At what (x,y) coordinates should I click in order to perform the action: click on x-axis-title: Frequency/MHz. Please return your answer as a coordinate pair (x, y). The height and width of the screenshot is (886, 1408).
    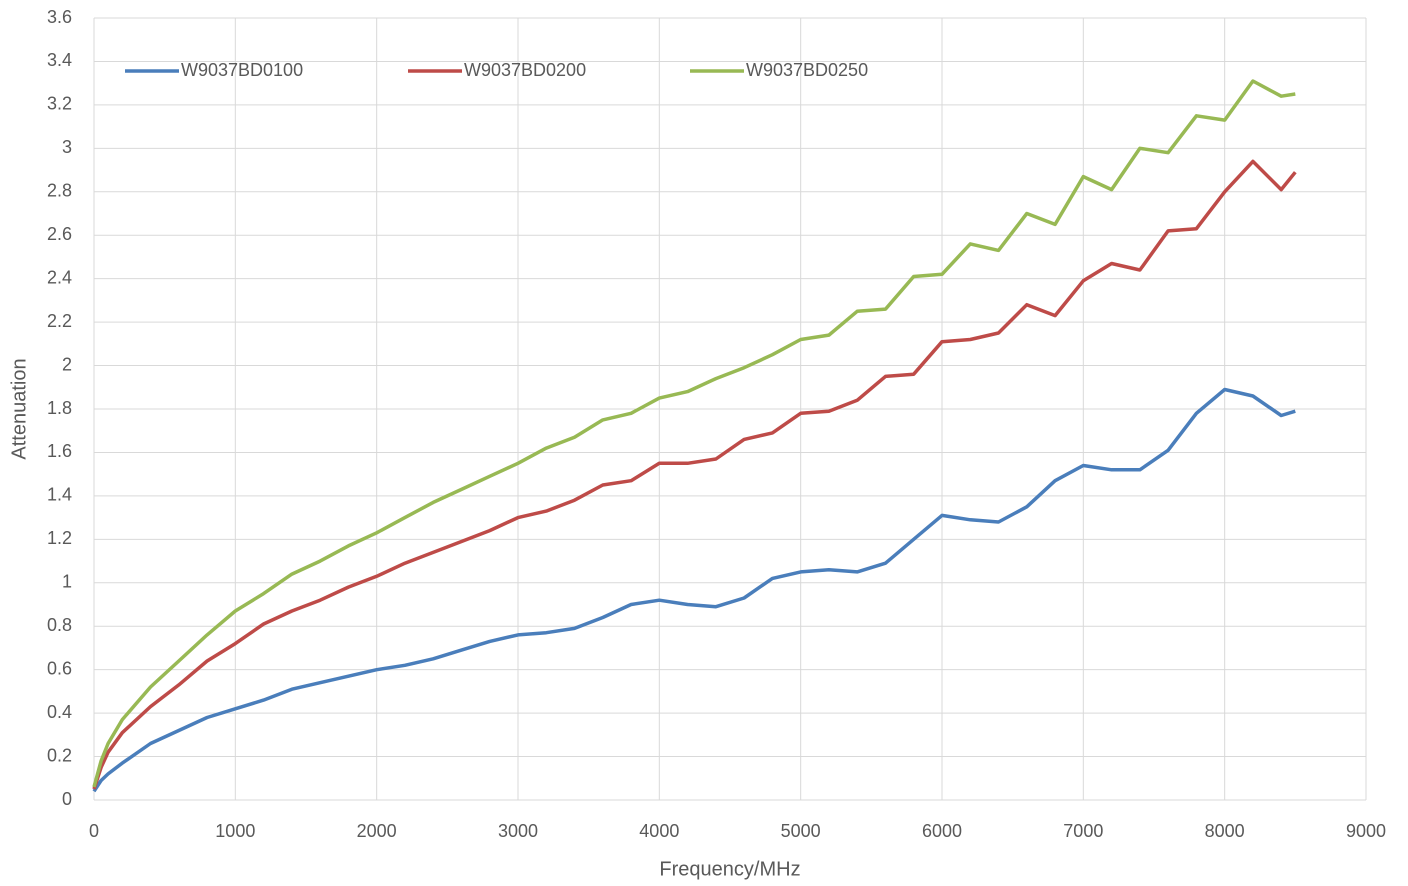
    Looking at the image, I should click on (729, 869).